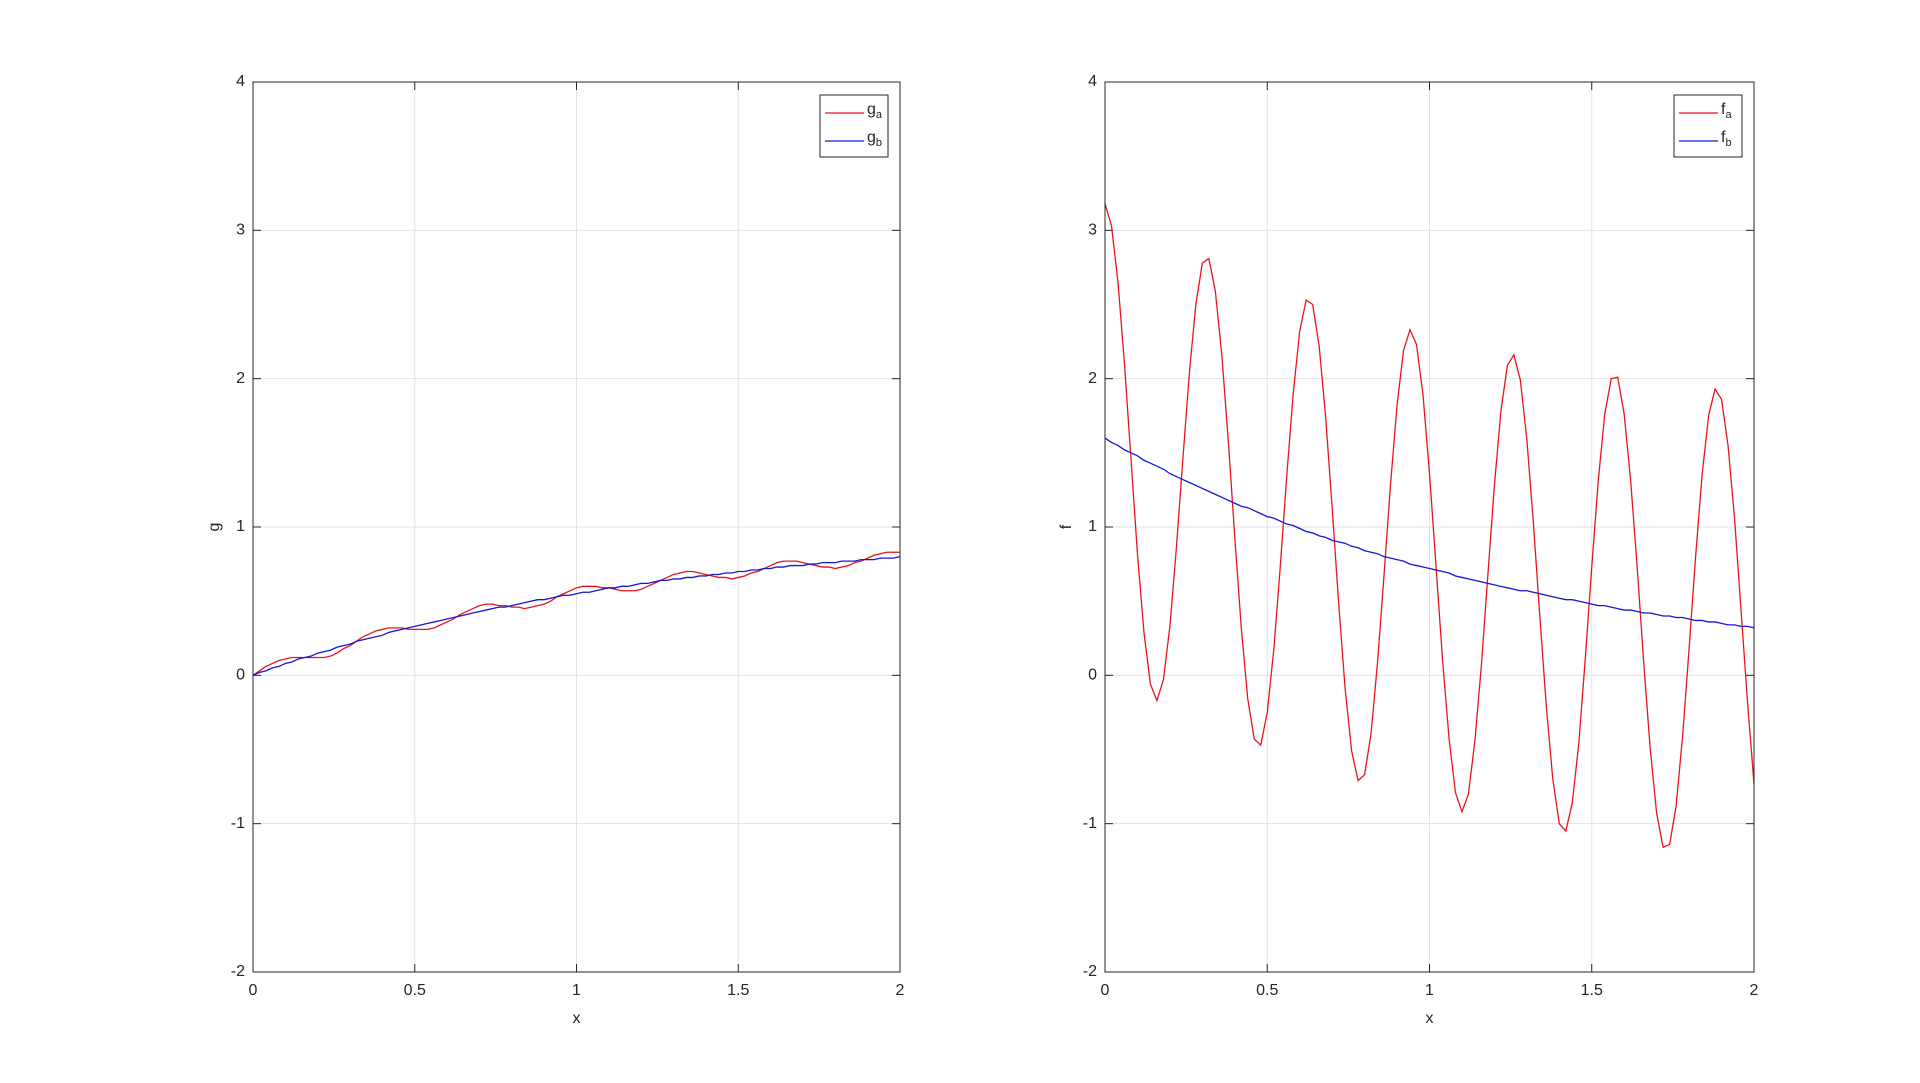 This screenshot has height=1083, width=1920. I want to click on legend-label: fb, so click(1726, 139).